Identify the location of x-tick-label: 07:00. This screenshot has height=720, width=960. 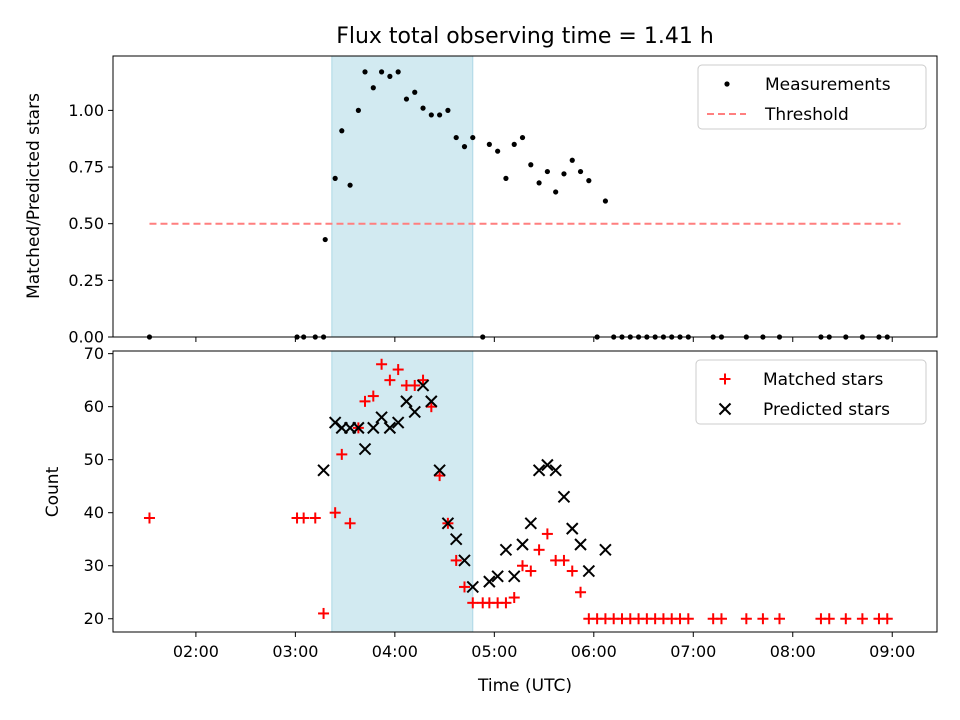
(693, 651).